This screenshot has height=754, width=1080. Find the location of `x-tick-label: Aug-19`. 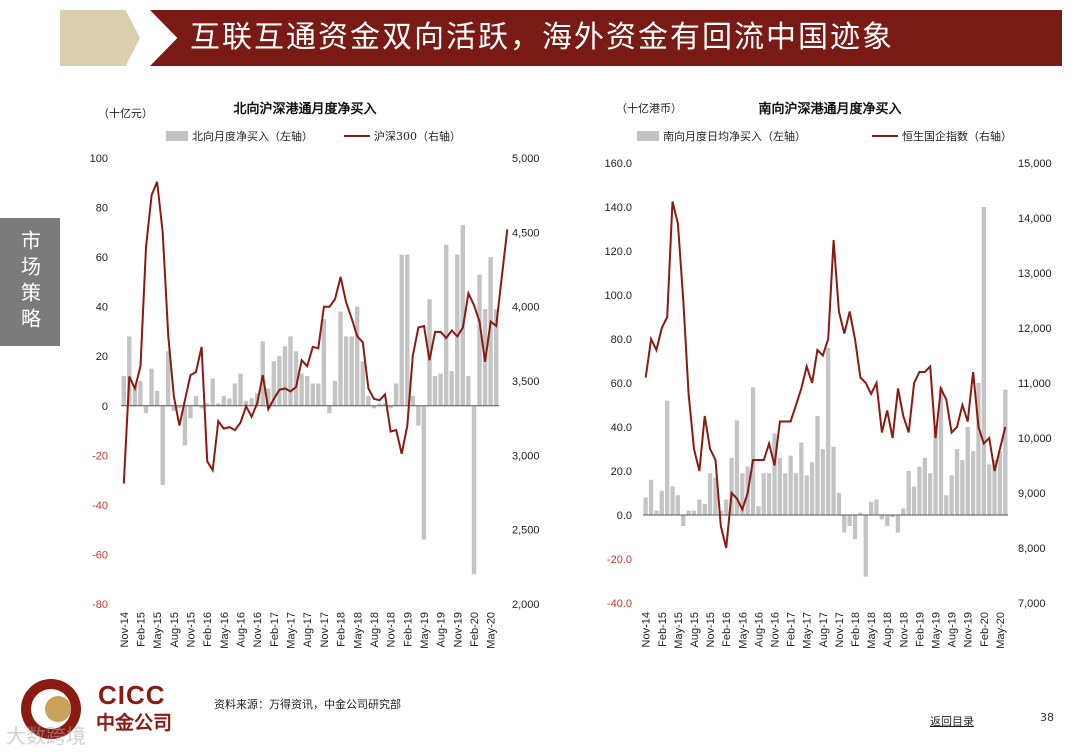

x-tick-label: Aug-19 is located at coordinates (442, 629).